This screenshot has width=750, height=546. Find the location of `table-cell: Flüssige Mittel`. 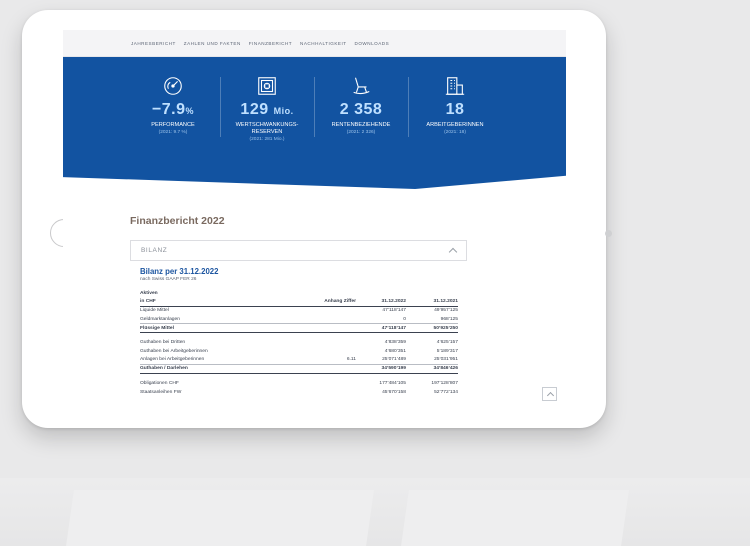

table-cell: Flüssige Mittel is located at coordinates (206, 328).